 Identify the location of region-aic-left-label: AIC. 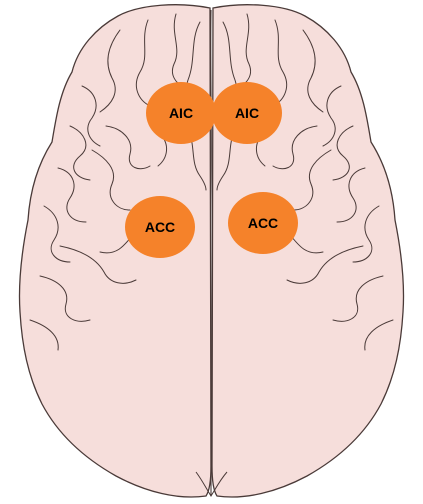
(181, 113).